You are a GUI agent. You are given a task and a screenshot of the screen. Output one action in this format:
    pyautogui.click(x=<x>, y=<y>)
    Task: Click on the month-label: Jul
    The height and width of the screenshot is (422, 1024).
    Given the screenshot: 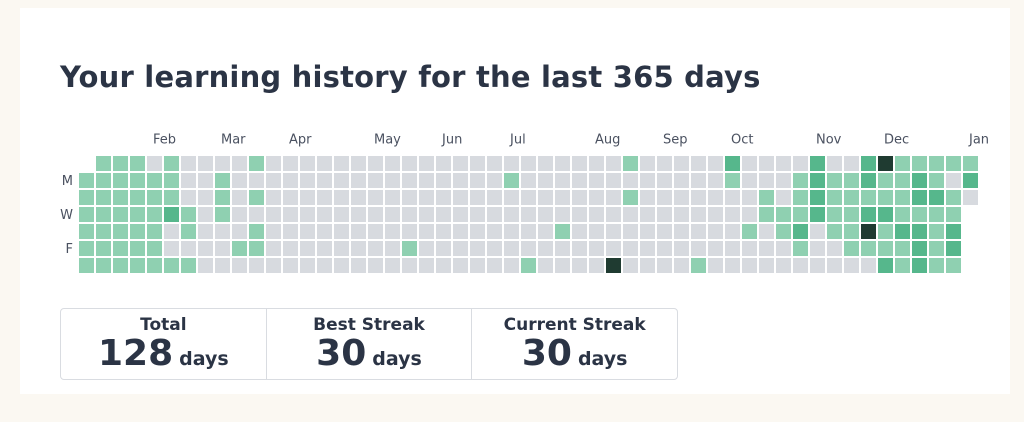 What is the action you would take?
    pyautogui.click(x=517, y=140)
    